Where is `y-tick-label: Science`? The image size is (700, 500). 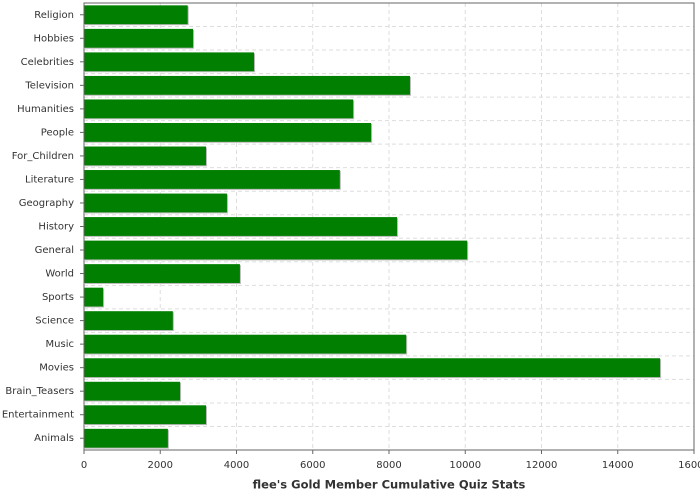 y-tick-label: Science is located at coordinates (54, 321).